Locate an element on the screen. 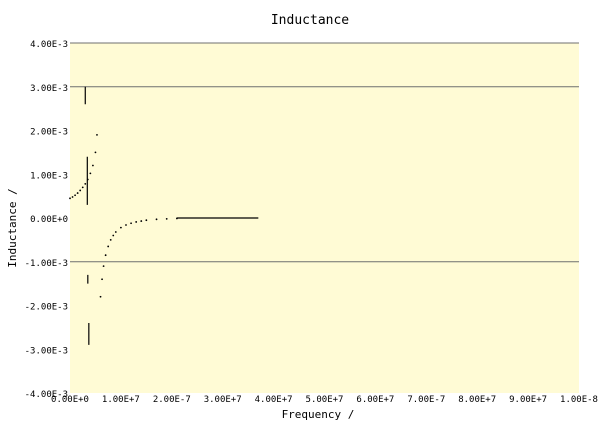  y-tick-label: -3.00E-3 is located at coordinates (46, 351).